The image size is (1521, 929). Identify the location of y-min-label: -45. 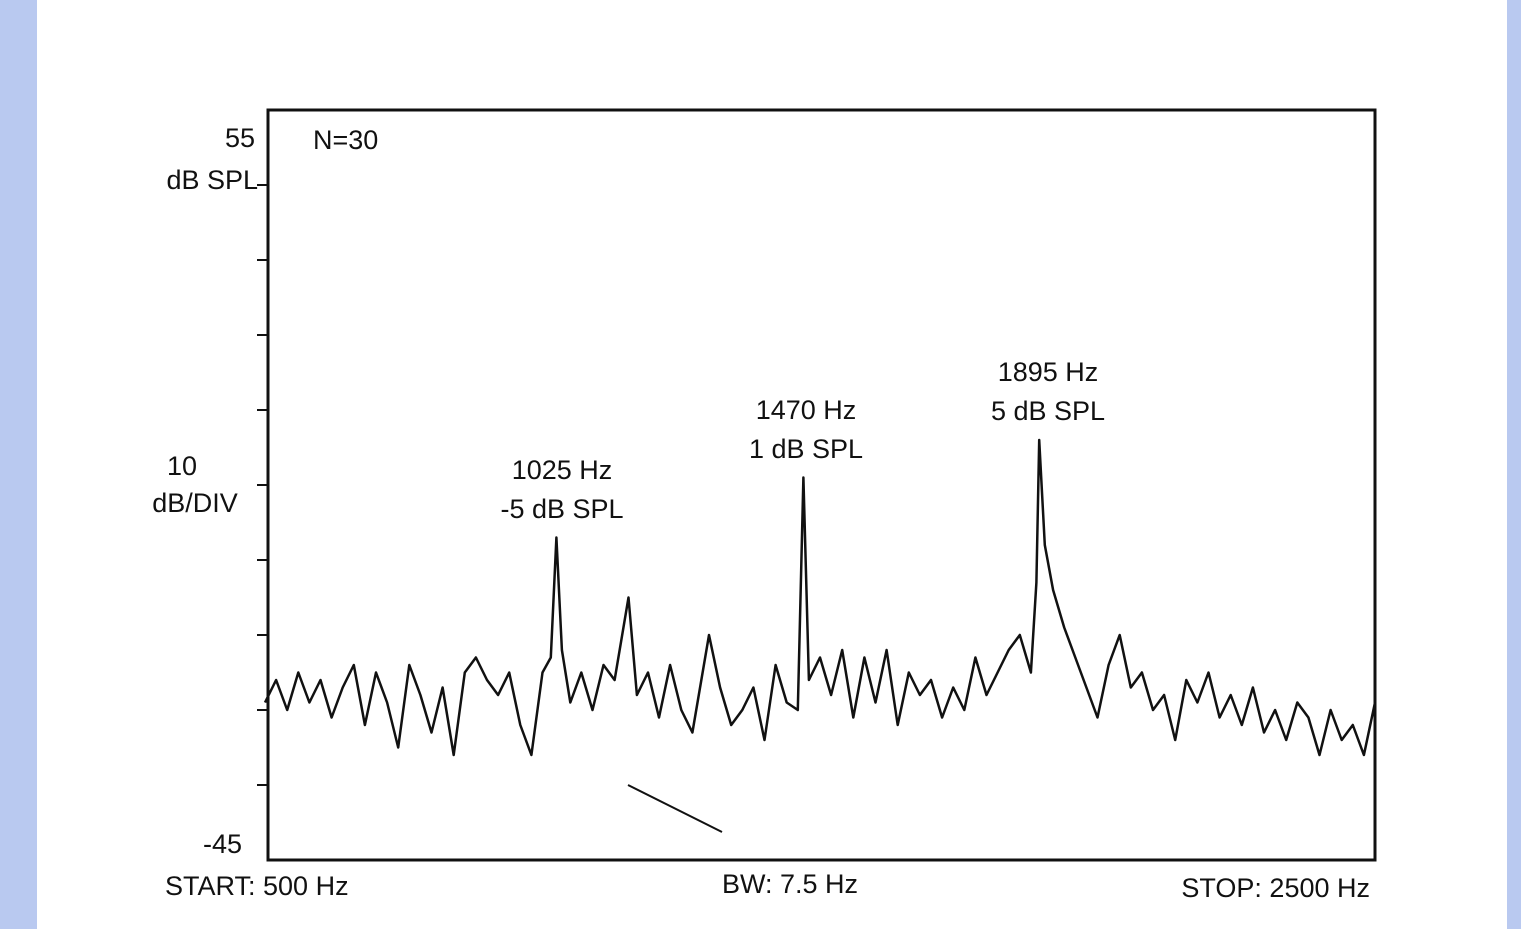
(222, 844).